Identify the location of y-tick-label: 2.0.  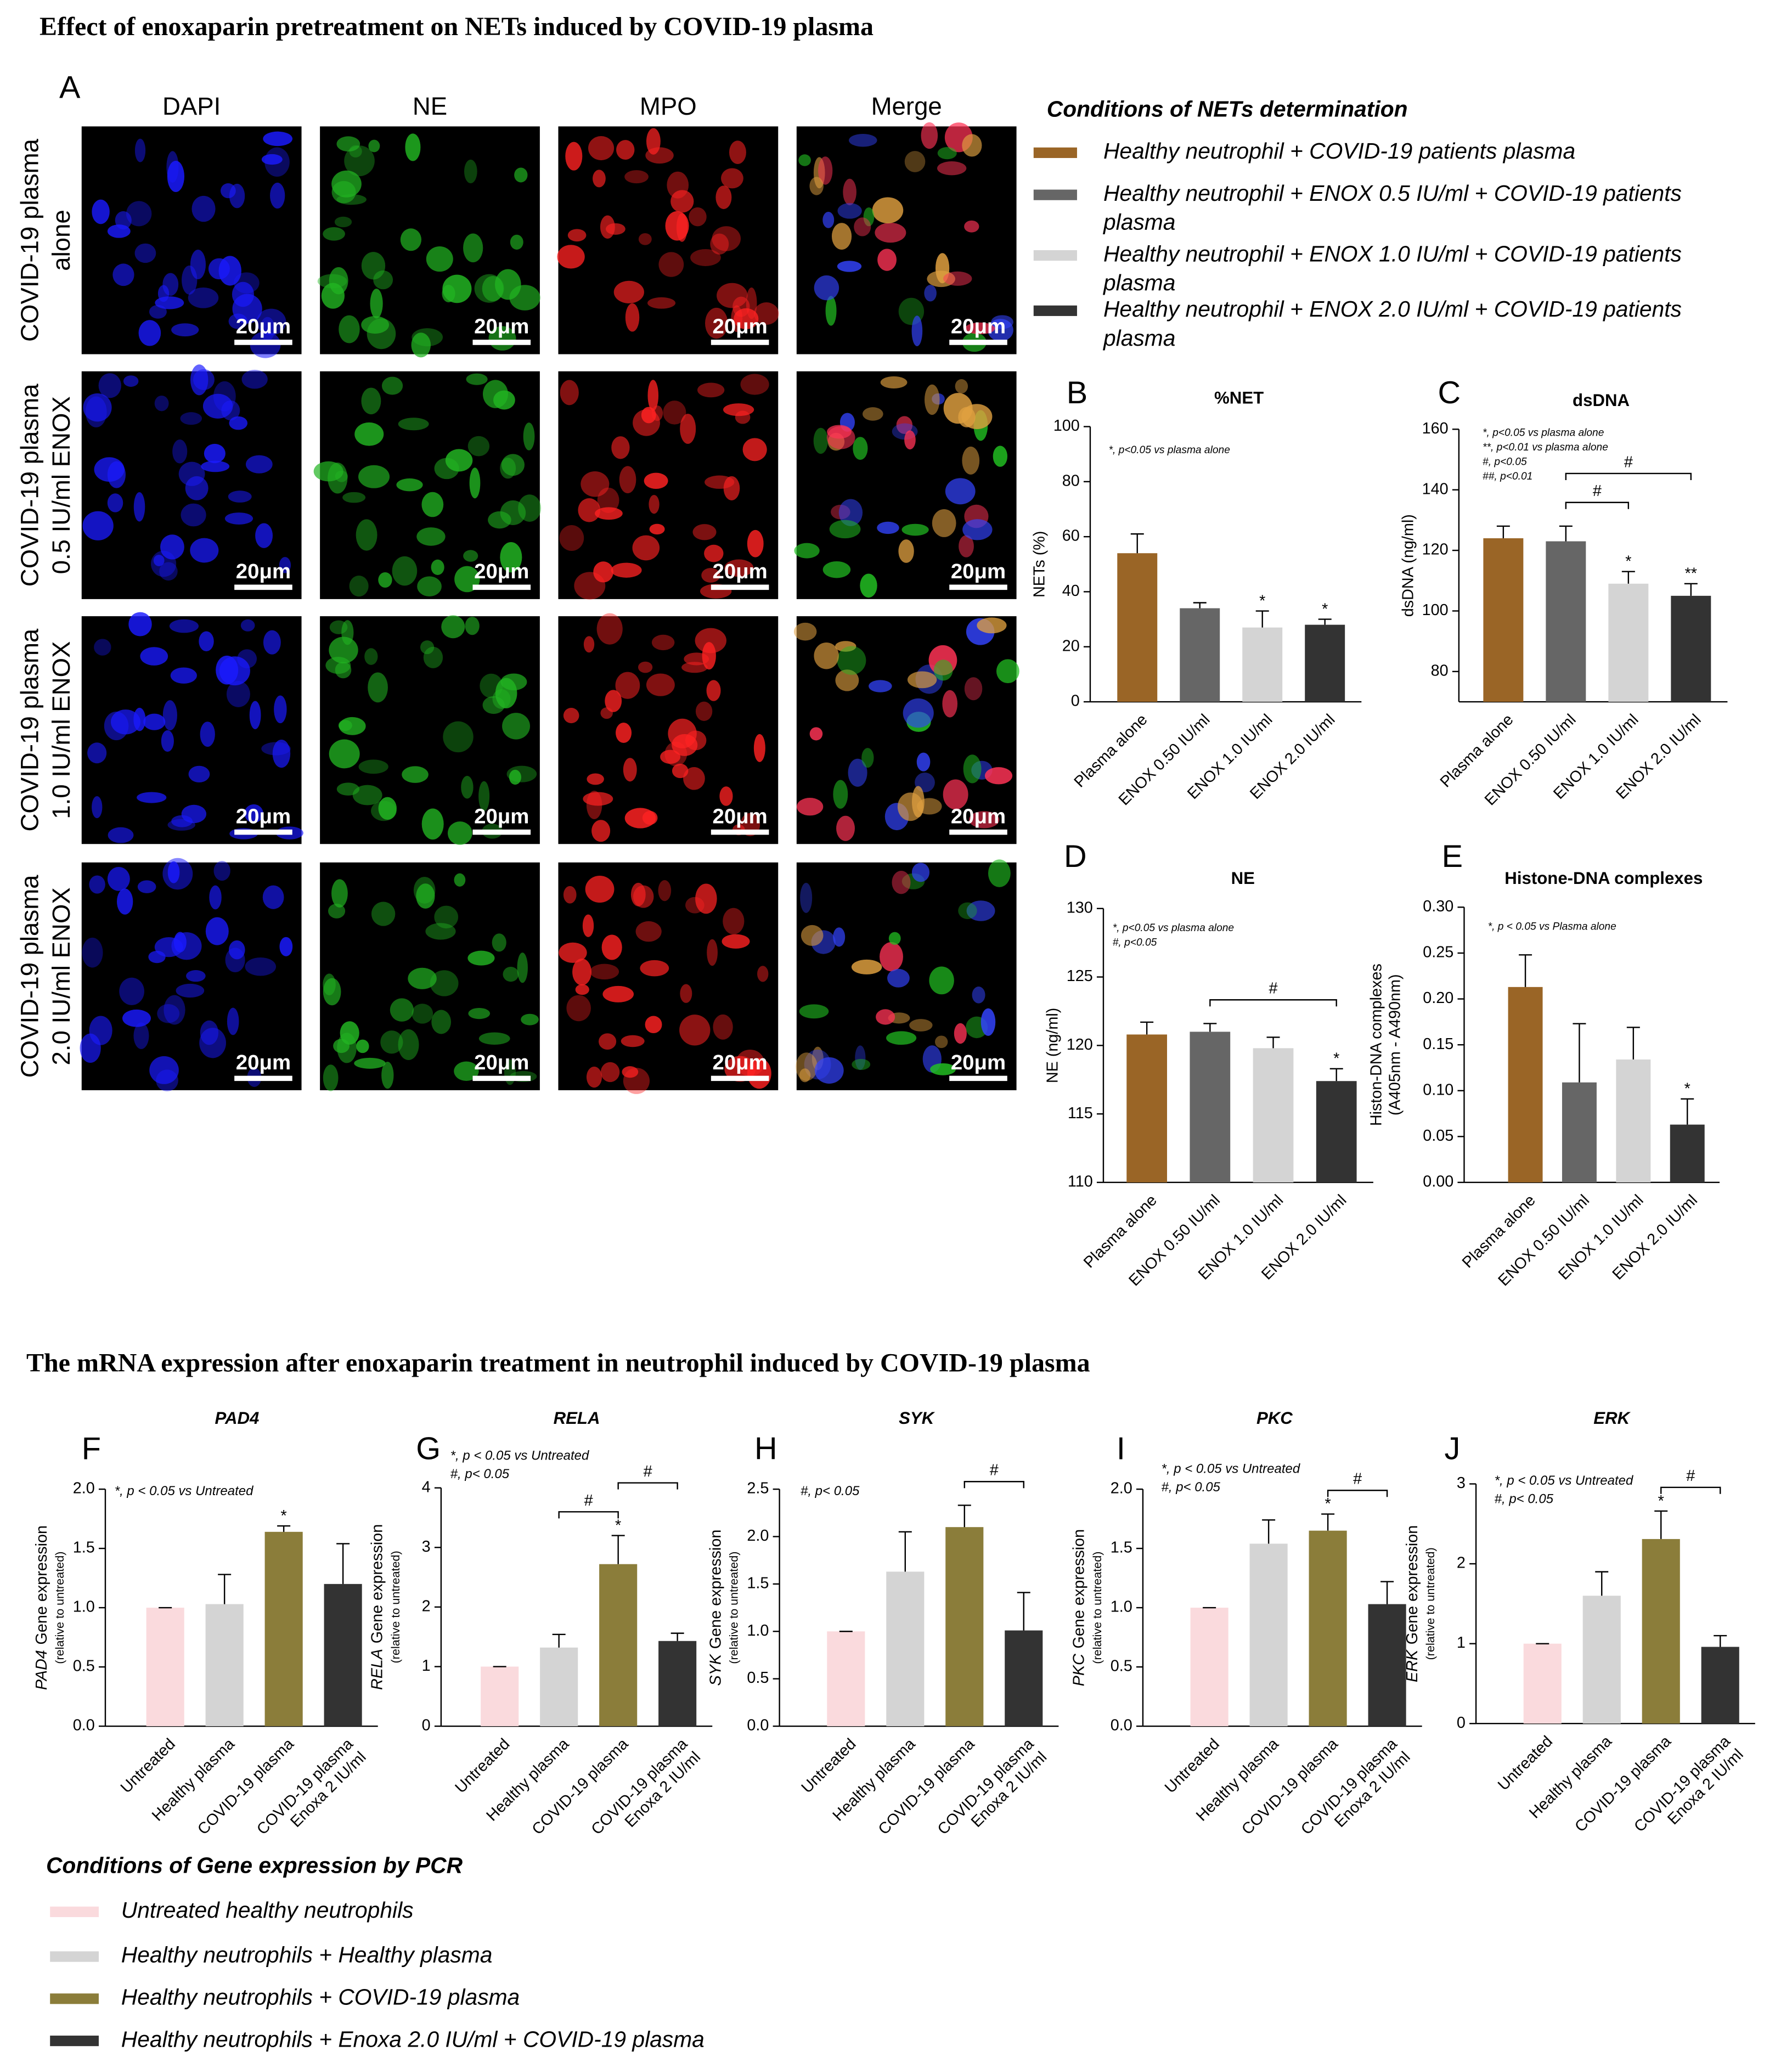
(758, 1536).